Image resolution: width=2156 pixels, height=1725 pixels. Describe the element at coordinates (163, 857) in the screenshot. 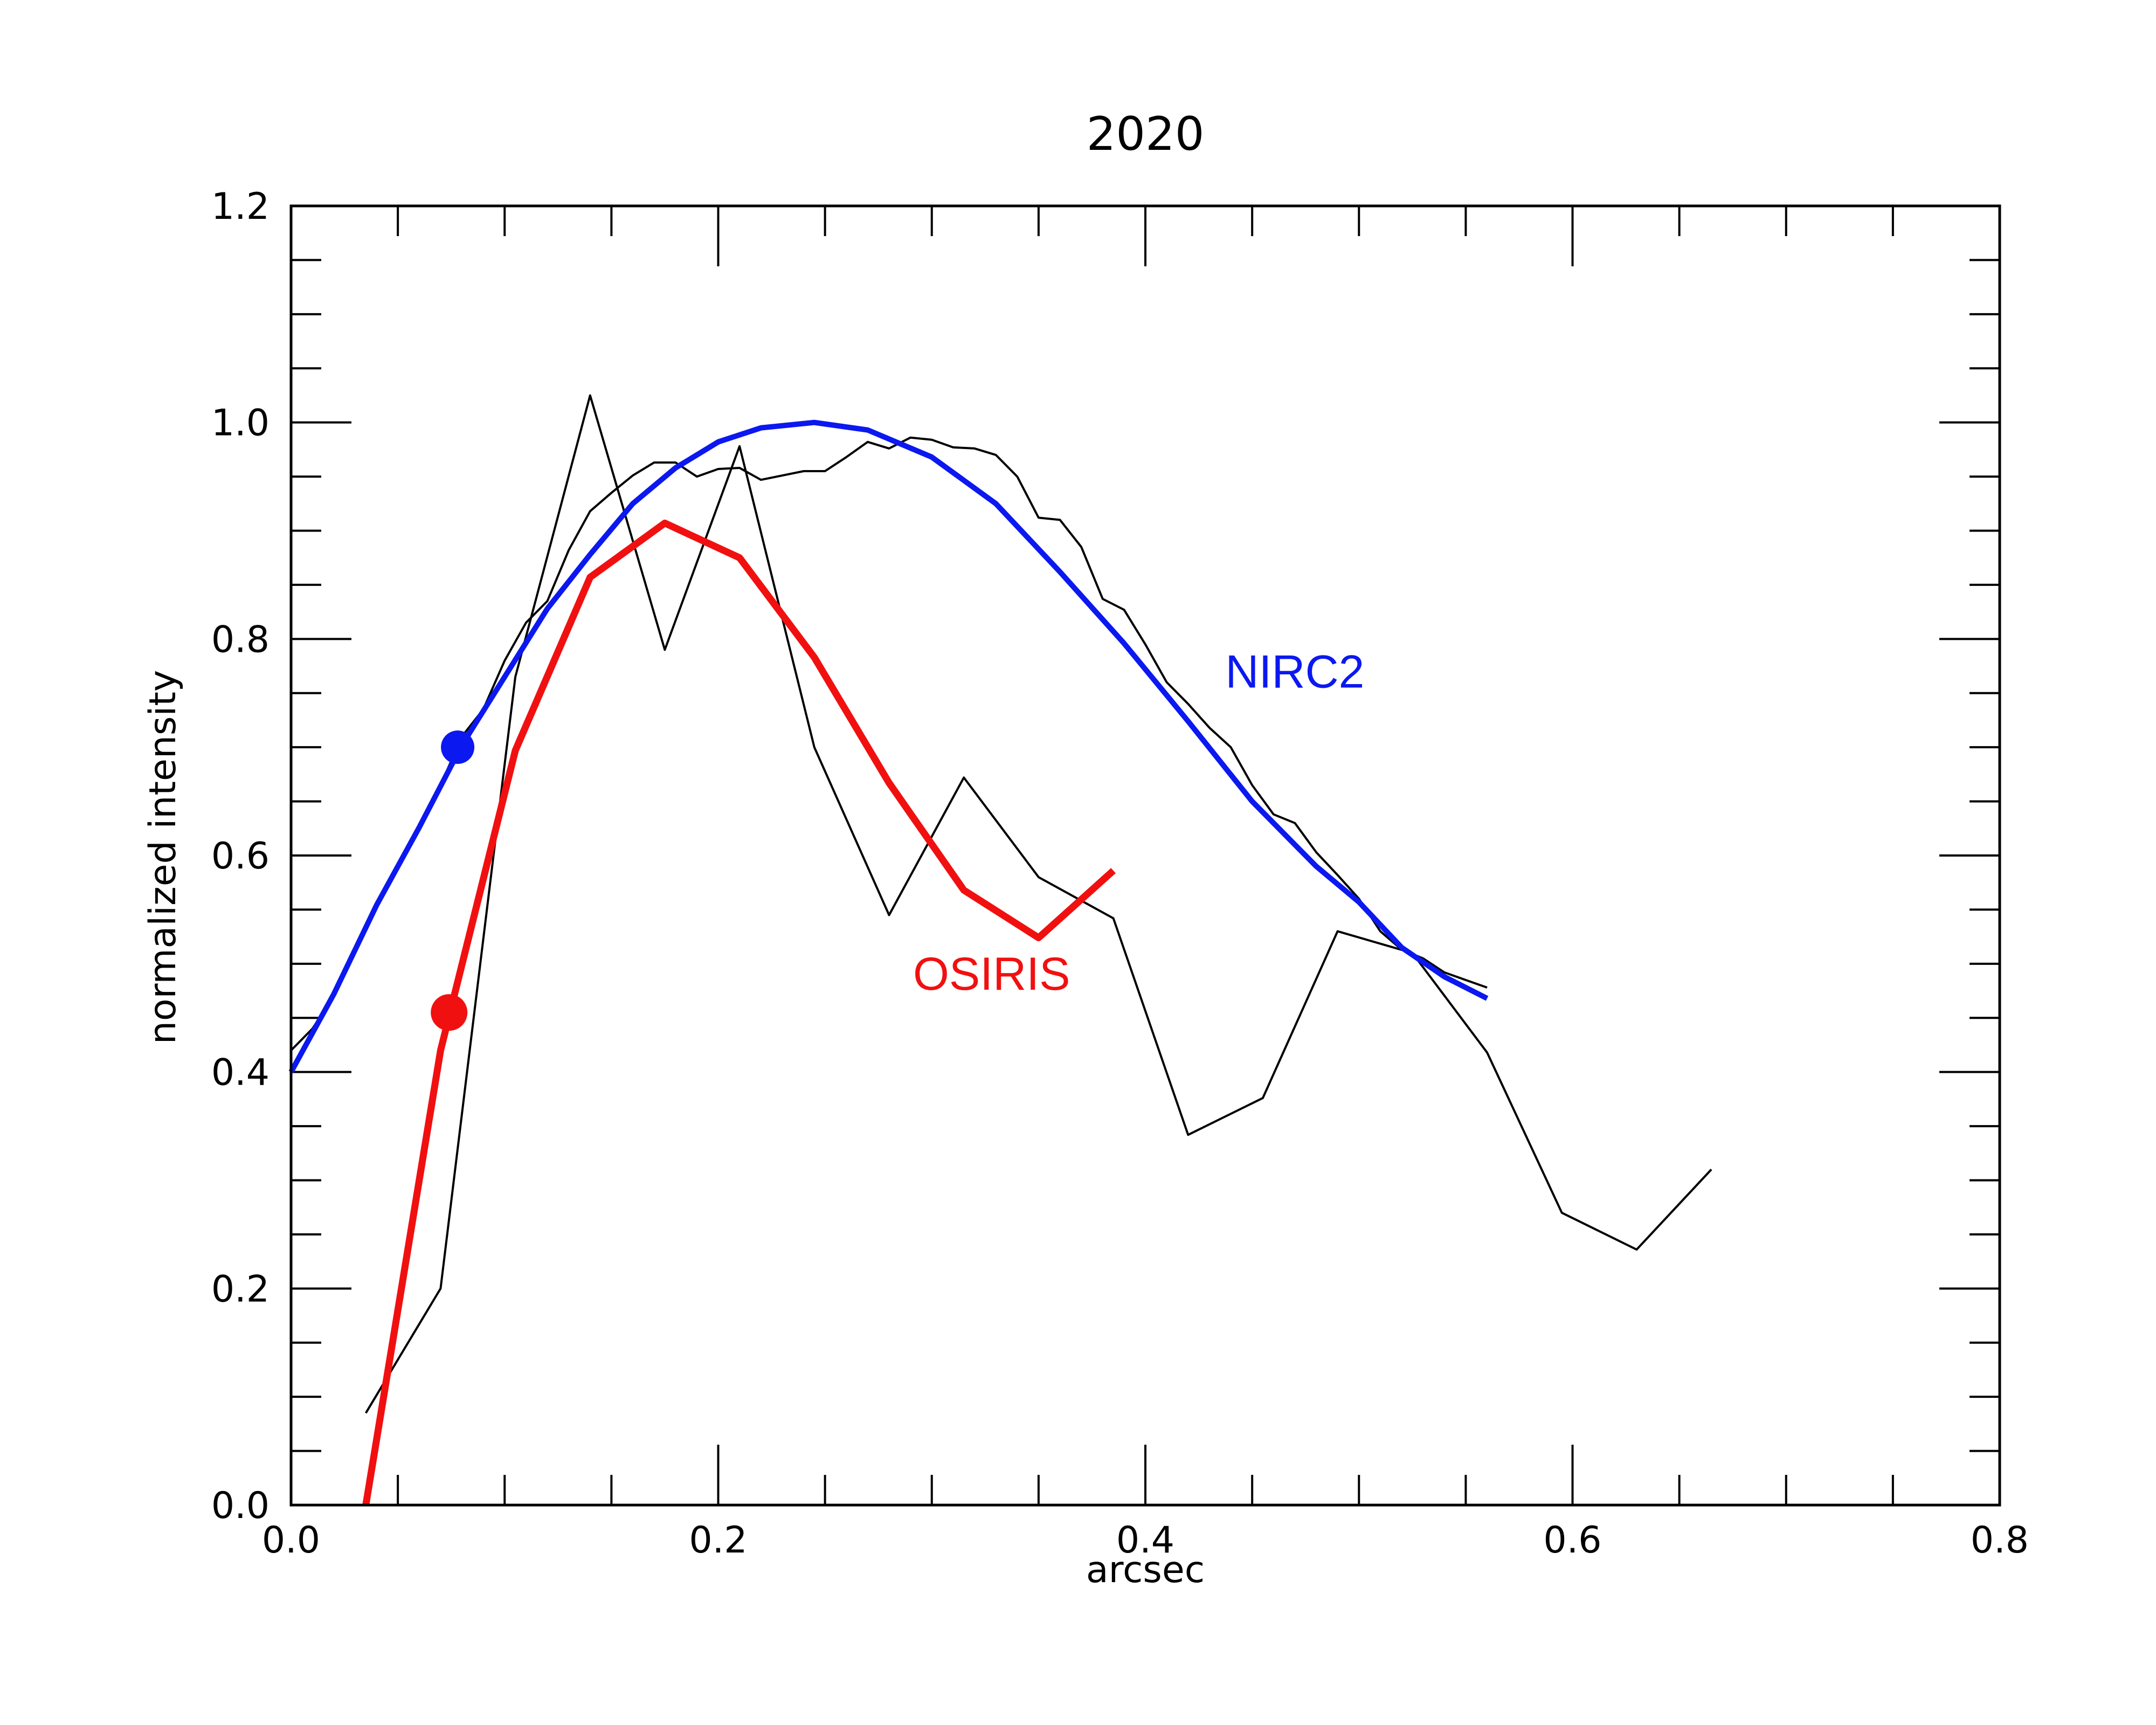

I see `y-axis-label: normalized intensity` at that location.